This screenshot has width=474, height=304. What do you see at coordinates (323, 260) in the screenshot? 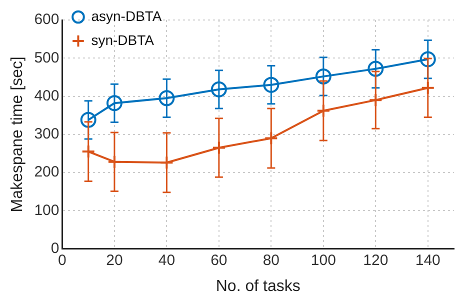
I see `x-tick-label: 100` at bounding box center [323, 260].